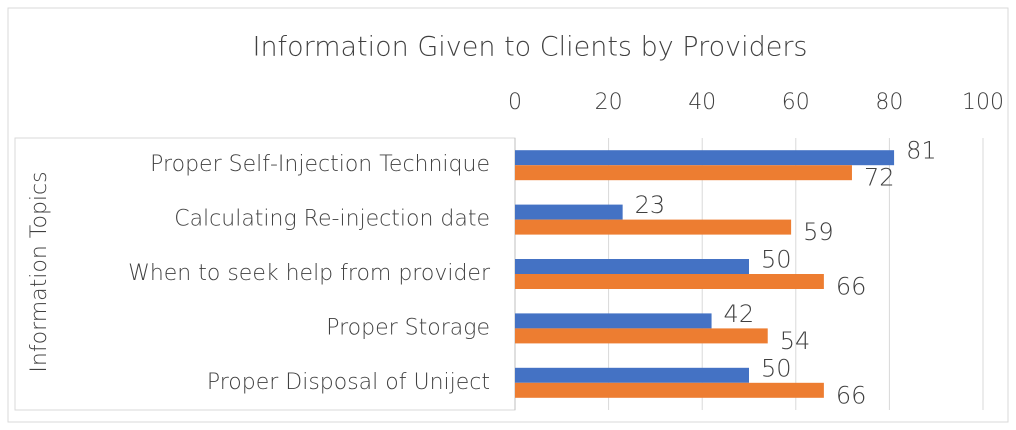  I want to click on x-tick-label: 20, so click(609, 102).